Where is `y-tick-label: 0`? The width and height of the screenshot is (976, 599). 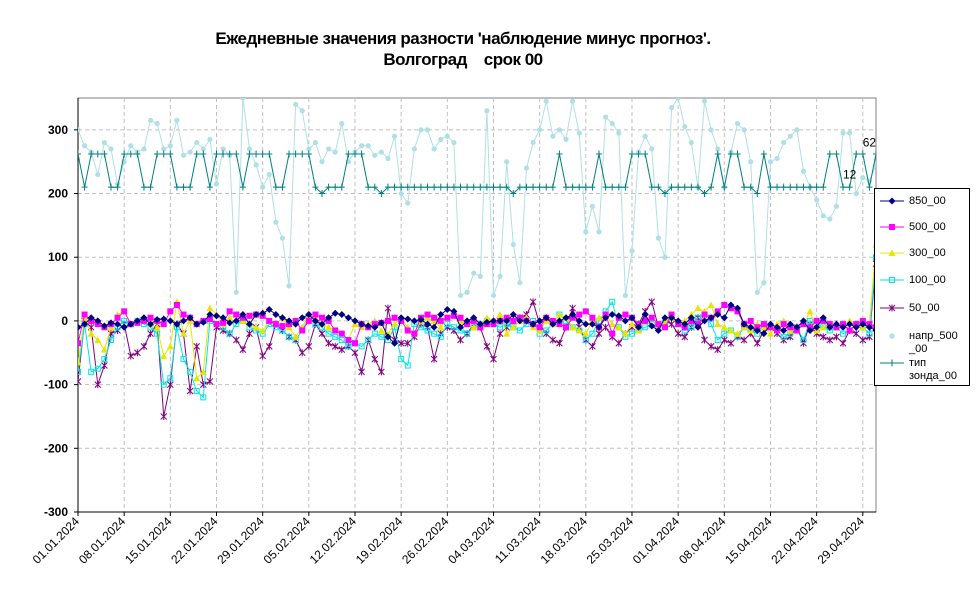 y-tick-label: 0 is located at coordinates (64, 321).